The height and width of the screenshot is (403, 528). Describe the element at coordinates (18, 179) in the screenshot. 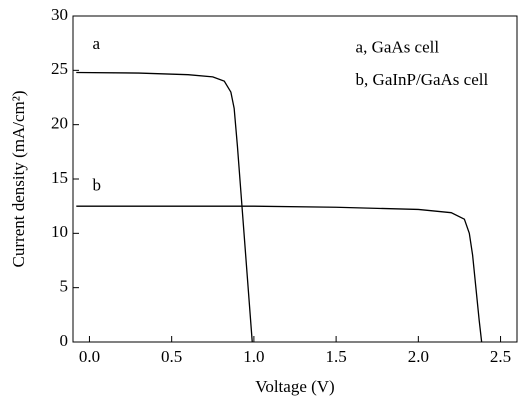

I see `y-axis-label: Current density (mA/cm²)` at that location.